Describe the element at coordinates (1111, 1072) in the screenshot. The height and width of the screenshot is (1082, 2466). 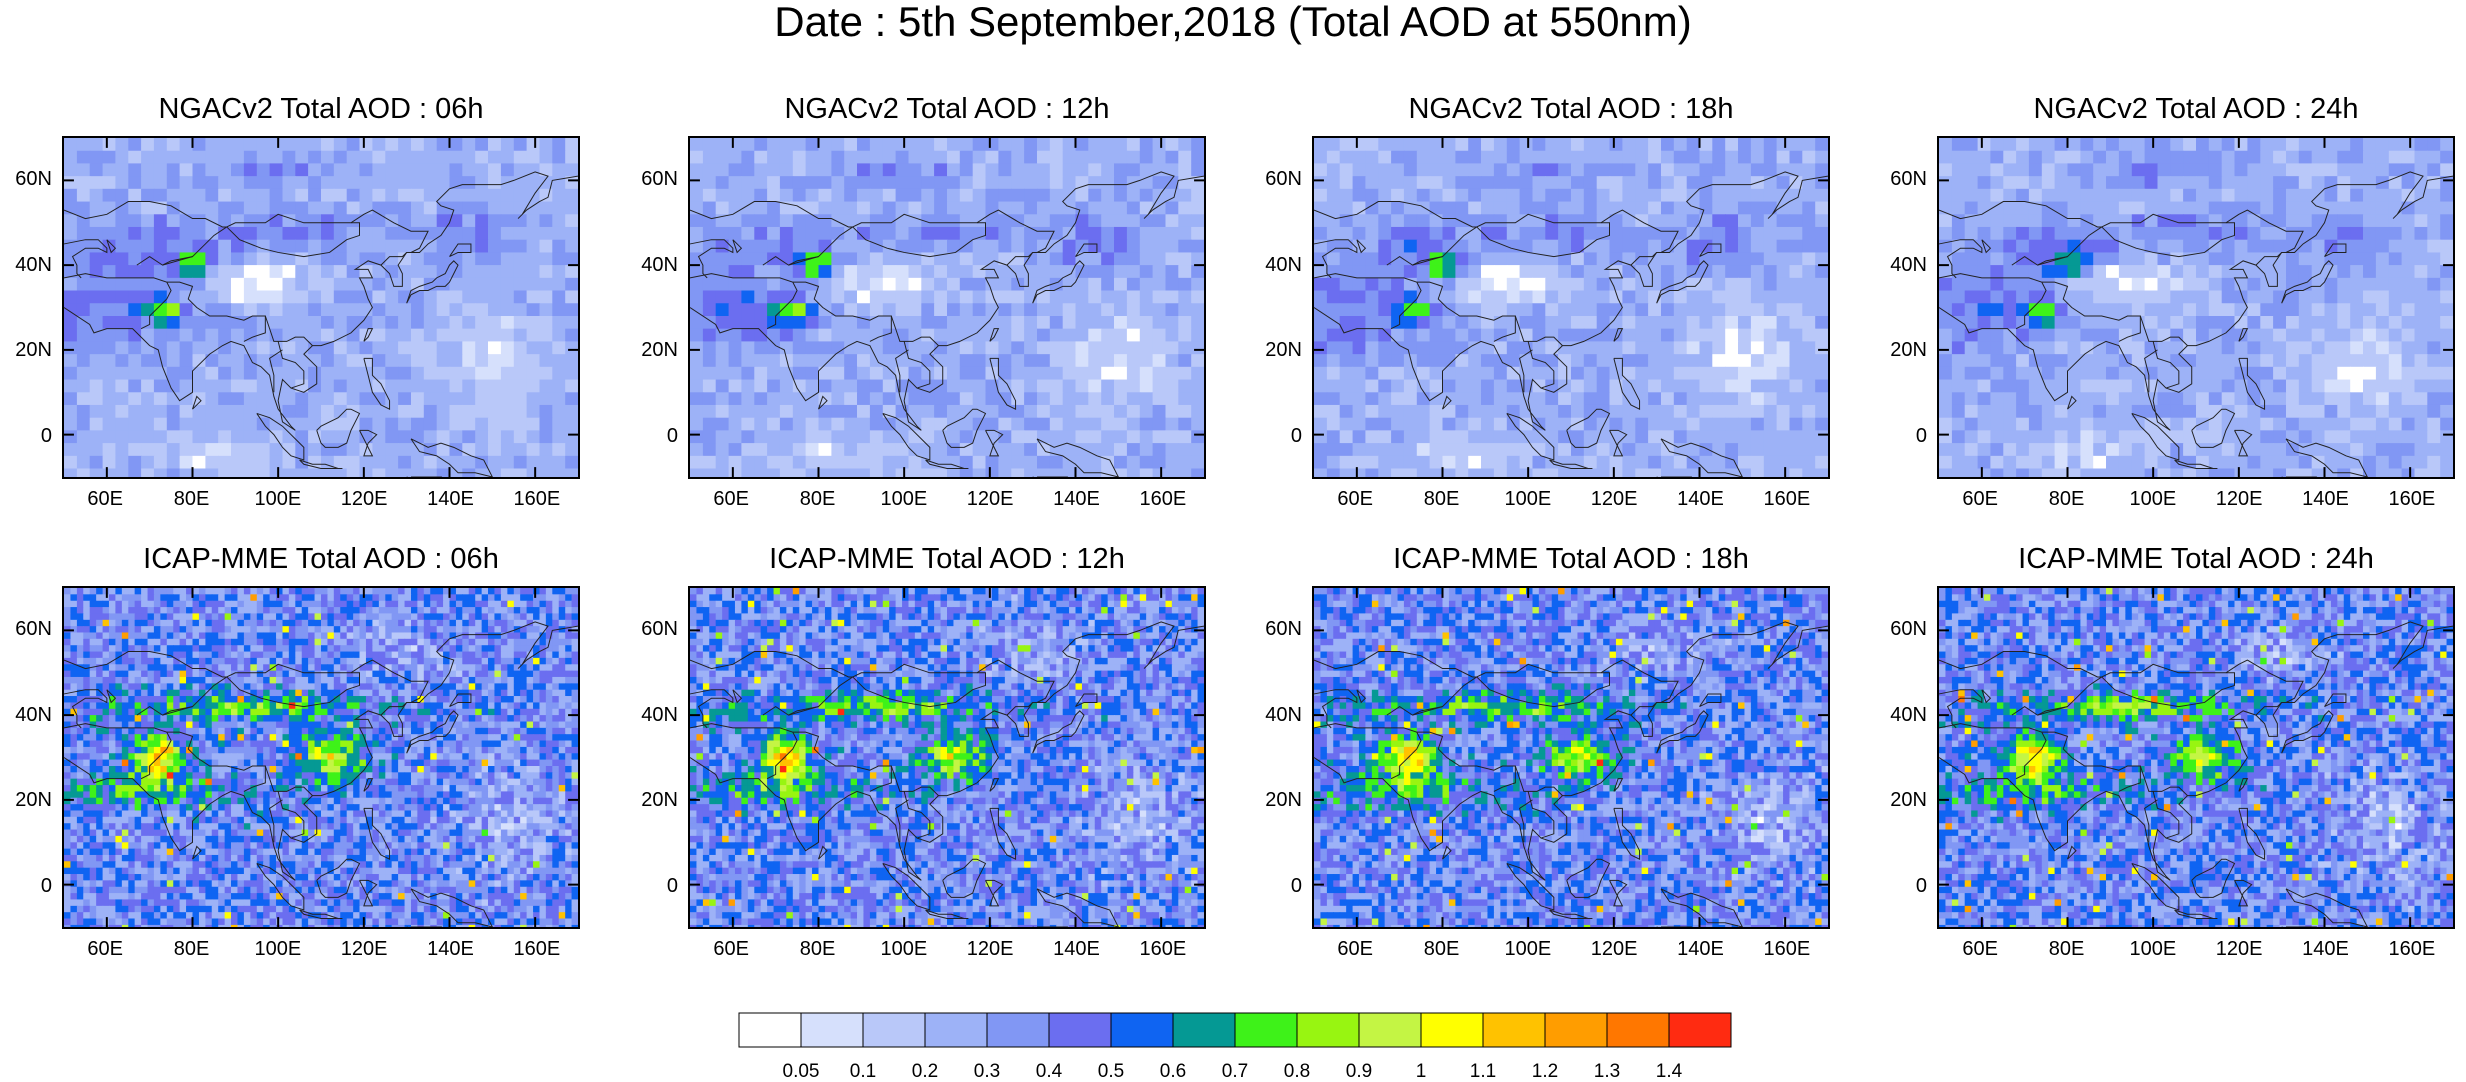
I see `colorbar-label: 0.5` at that location.